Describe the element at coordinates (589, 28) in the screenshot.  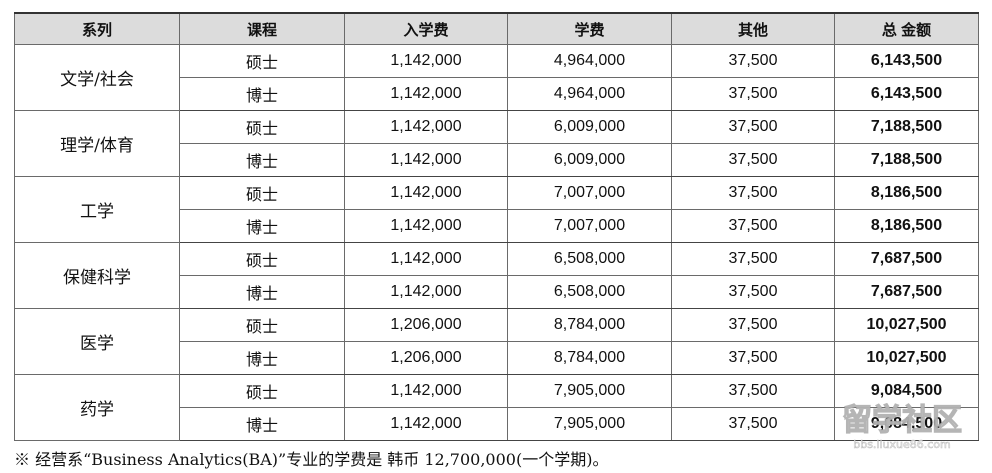
I see `header-tuition: 学费` at that location.